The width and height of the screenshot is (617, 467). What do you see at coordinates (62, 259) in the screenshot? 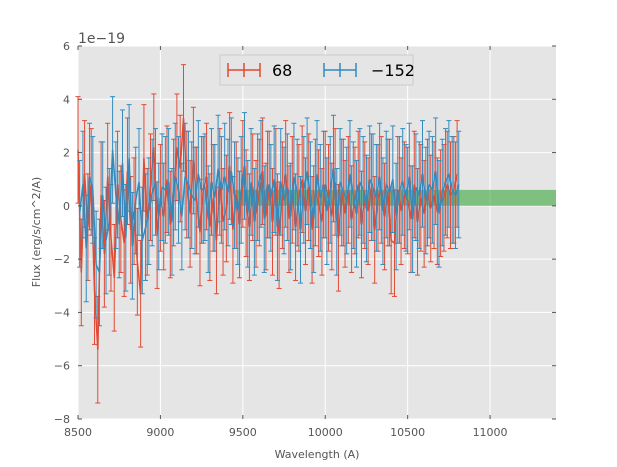
I see `y-tick-label-3: −2` at bounding box center [62, 259].